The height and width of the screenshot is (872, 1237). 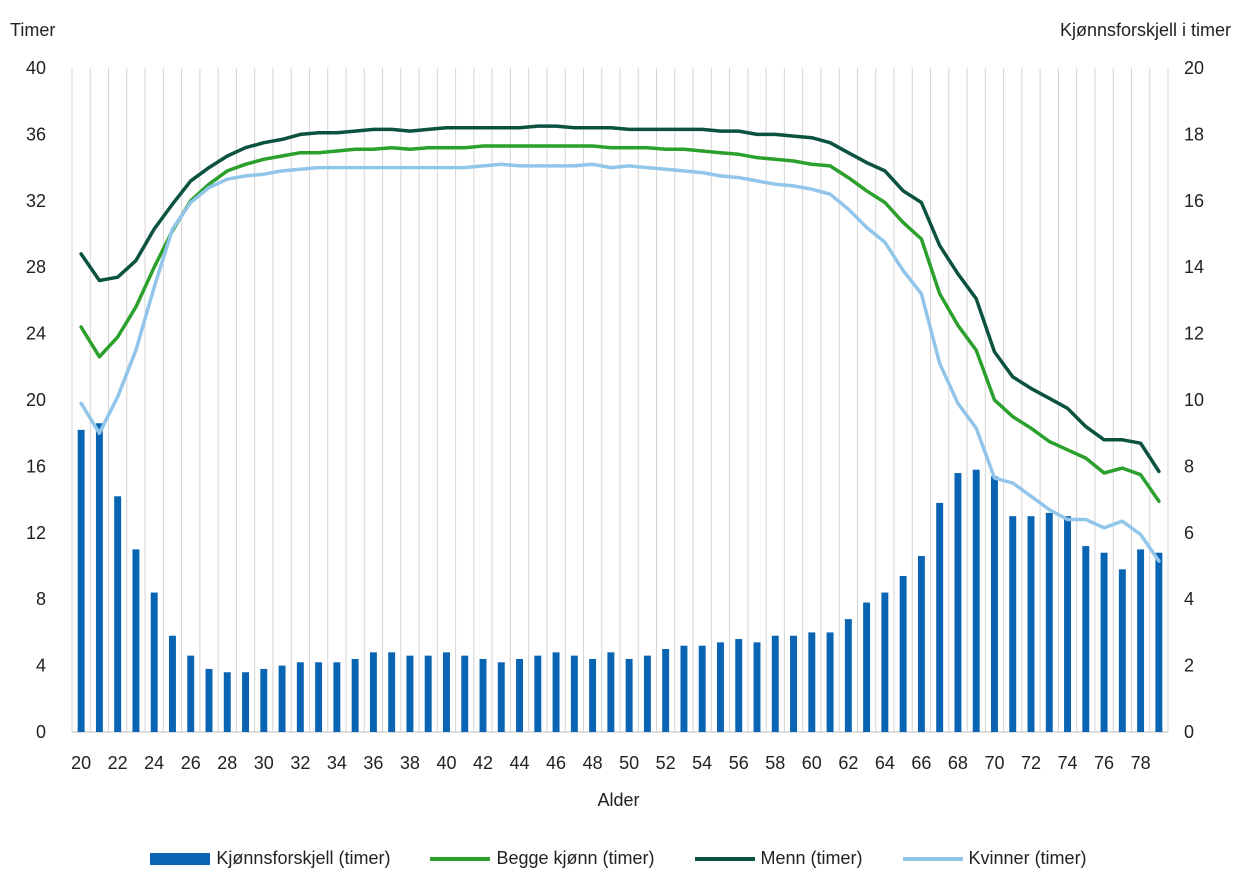 I want to click on x-tick-label: 76, so click(x=1104, y=763).